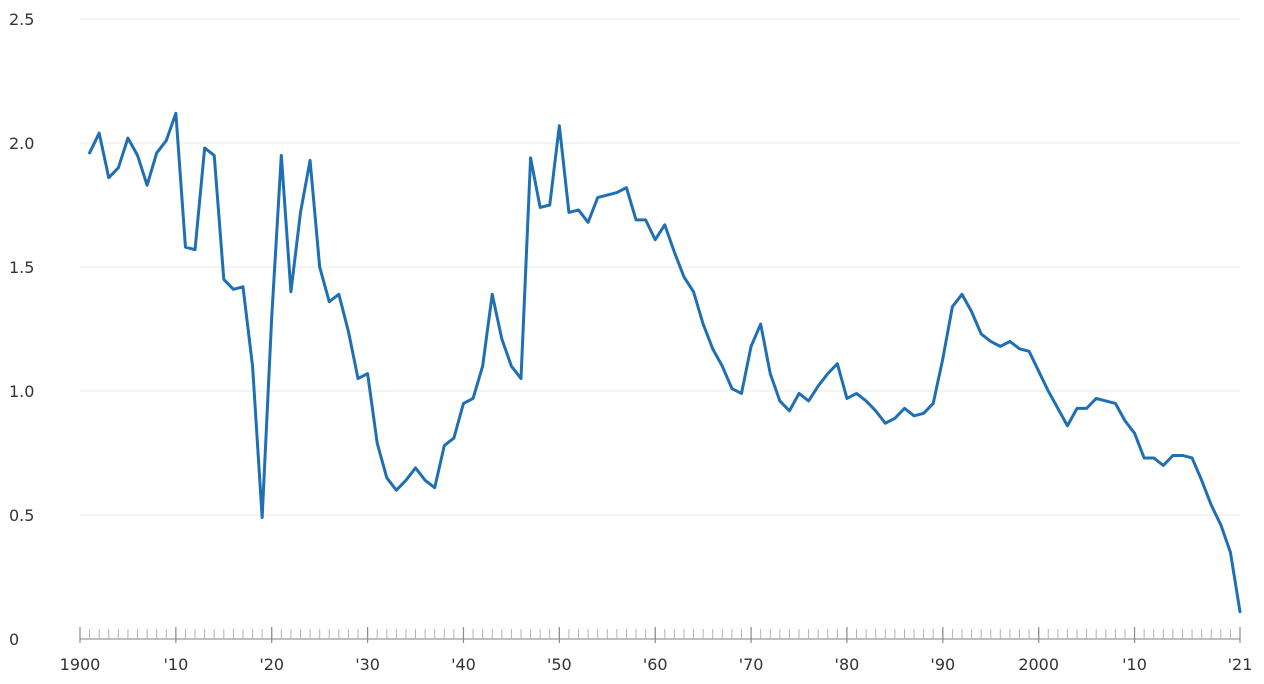 Image resolution: width=1264 pixels, height=684 pixels. Describe the element at coordinates (21, 329) in the screenshot. I see `y-tick-labels: 0 0.5 1.0 1.5 2.0 2.5` at that location.